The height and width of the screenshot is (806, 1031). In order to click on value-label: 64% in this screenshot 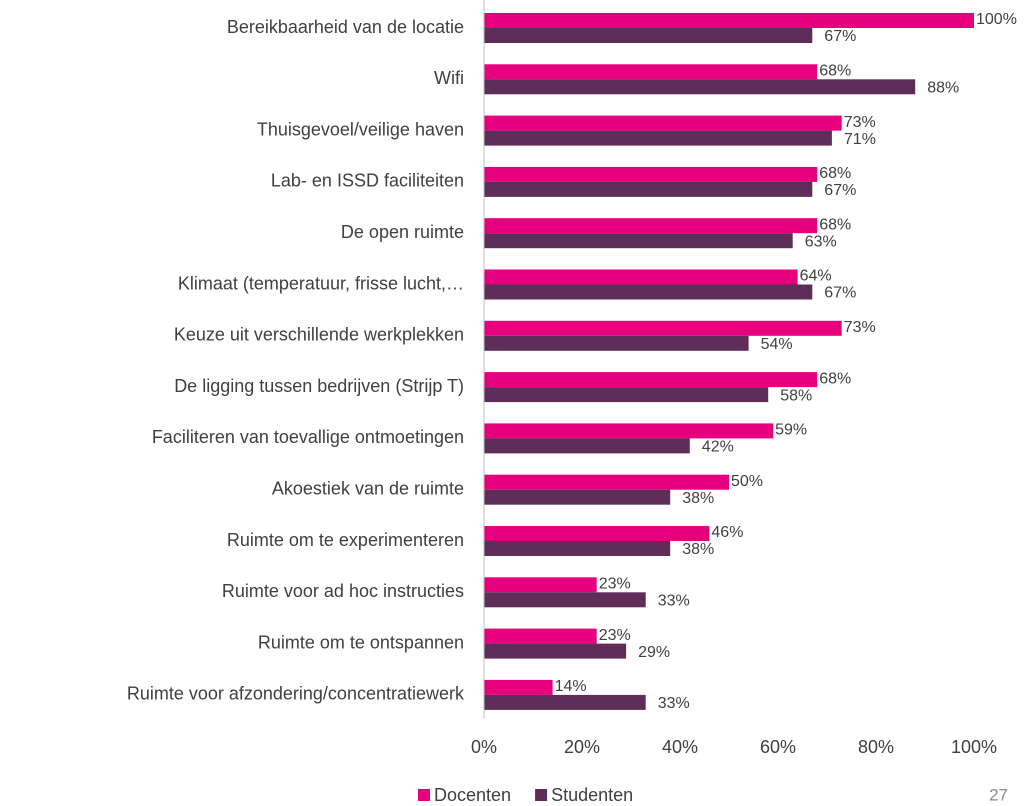, I will do `click(816, 276)`.